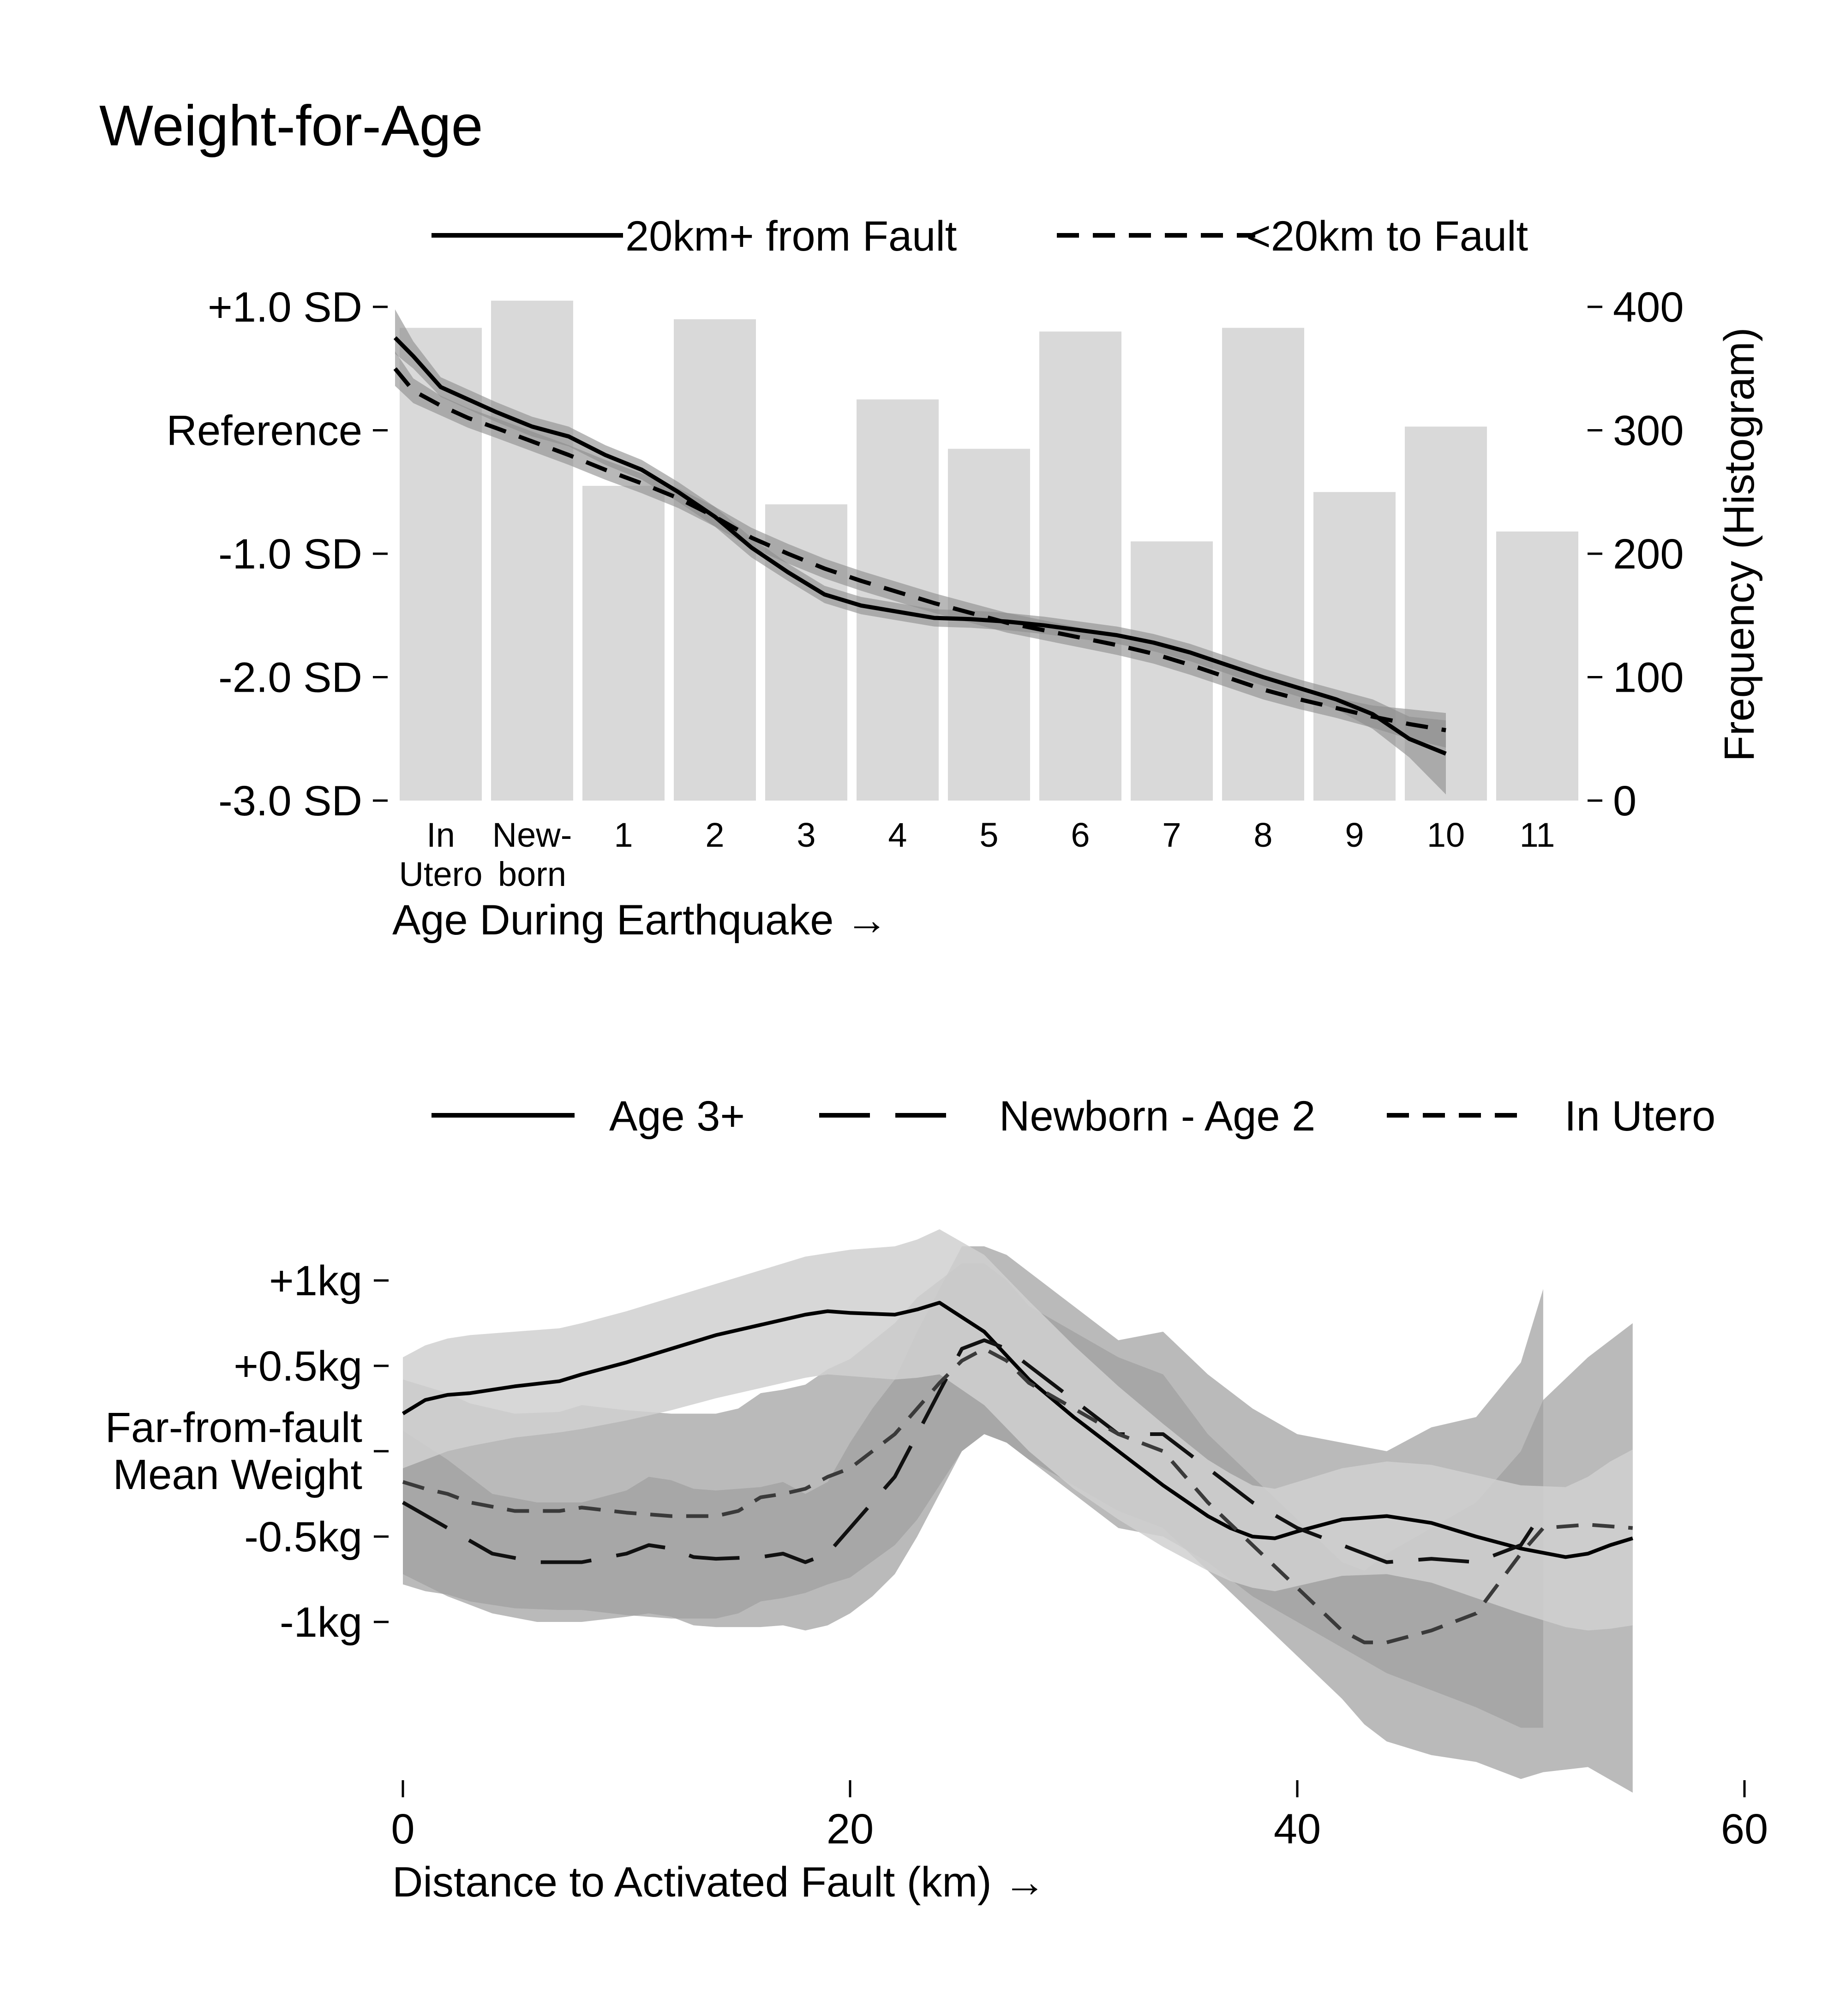 Image resolution: width=1846 pixels, height=2016 pixels. What do you see at coordinates (441, 874) in the screenshot?
I see `x-tick-label: Utero` at bounding box center [441, 874].